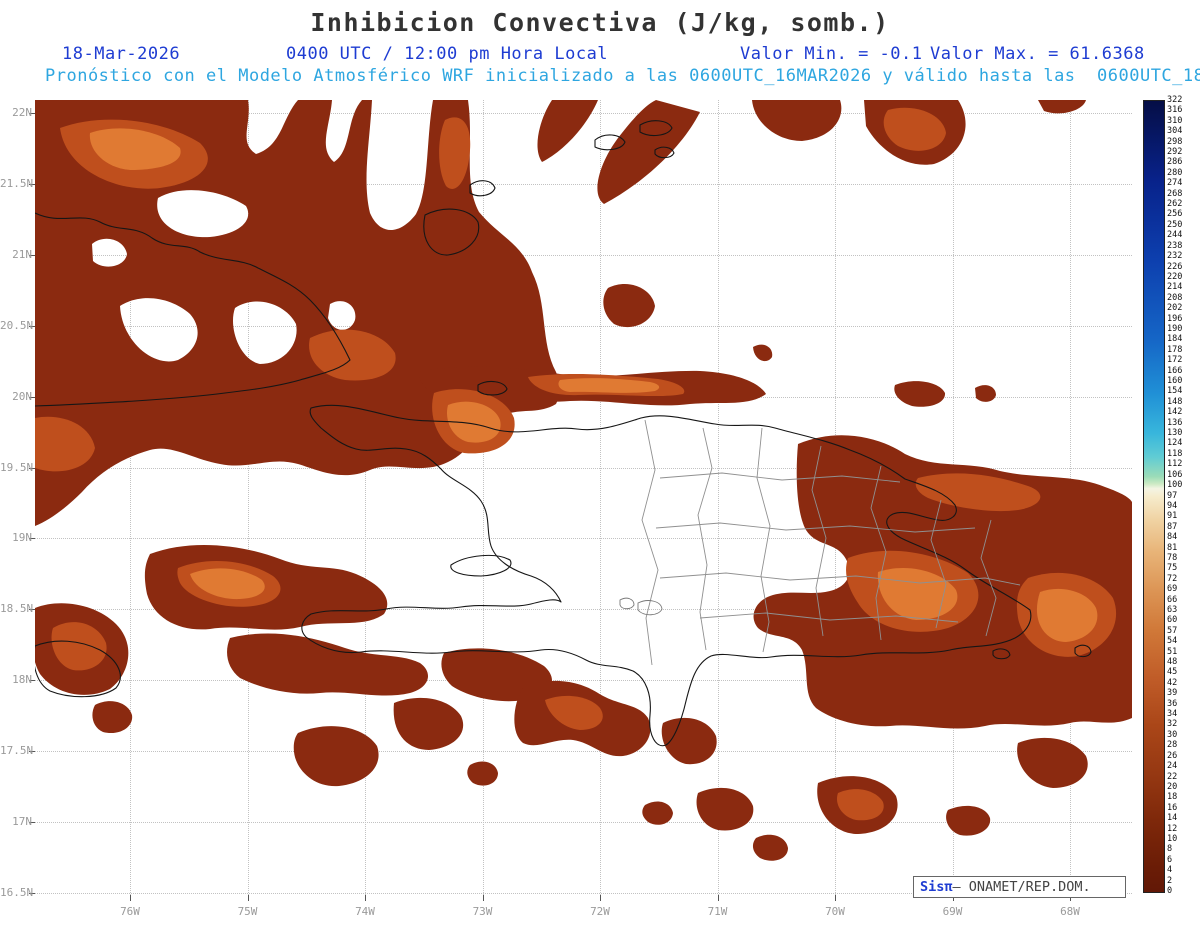  I want to click on colorbar-label: 172, so click(1175, 359).